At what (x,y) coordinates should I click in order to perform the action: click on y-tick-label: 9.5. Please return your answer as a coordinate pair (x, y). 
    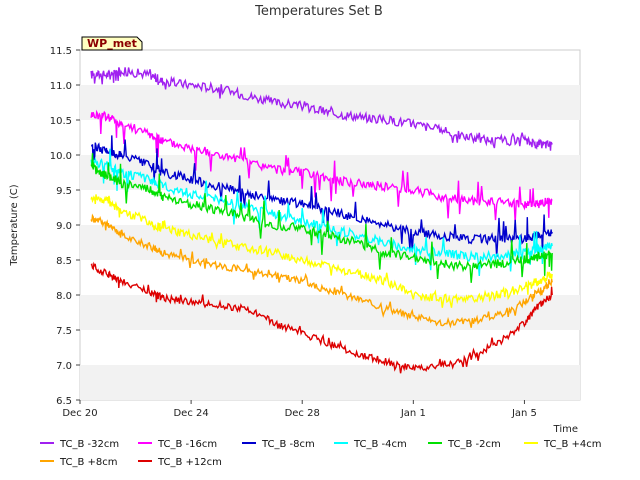
    Looking at the image, I should click on (64, 191).